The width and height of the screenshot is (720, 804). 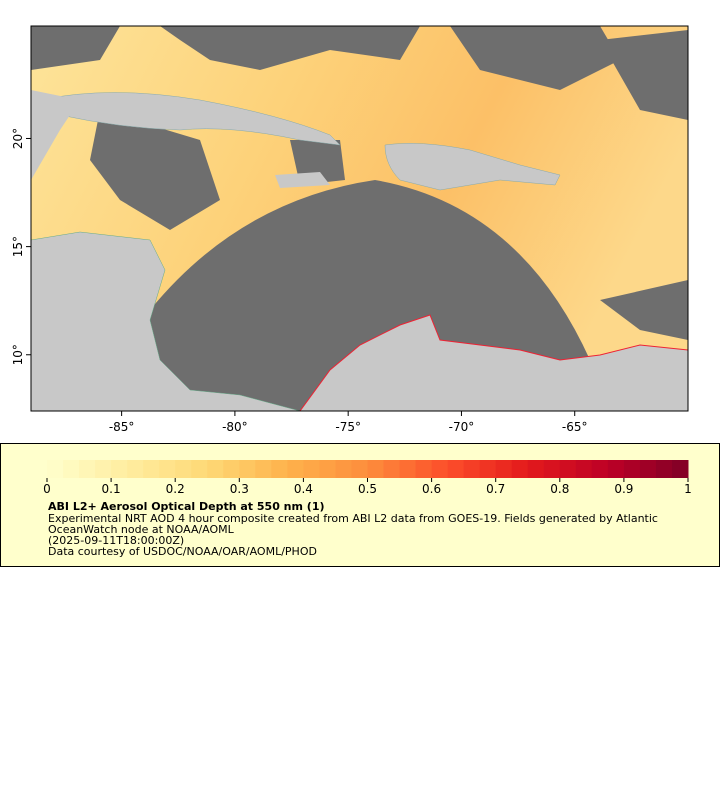 I want to click on colorbar-tick-label: 1, so click(x=688, y=489).